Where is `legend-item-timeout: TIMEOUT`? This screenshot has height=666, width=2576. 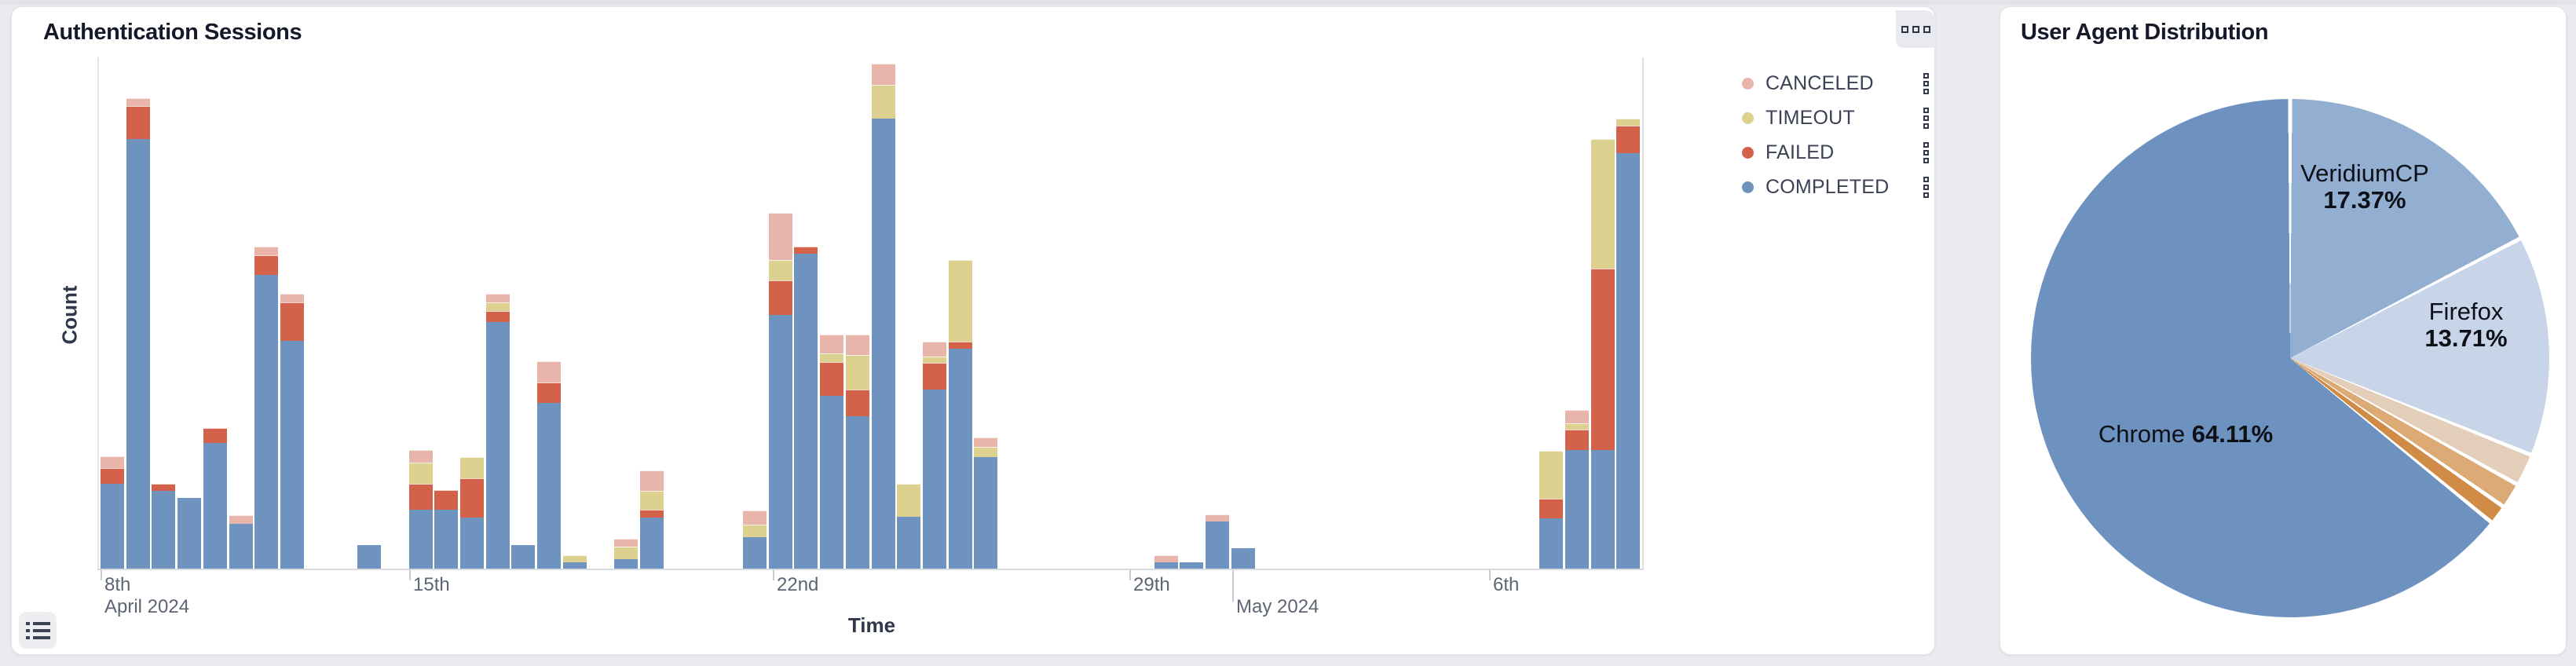
legend-item-timeout: TIMEOUT is located at coordinates (1839, 118).